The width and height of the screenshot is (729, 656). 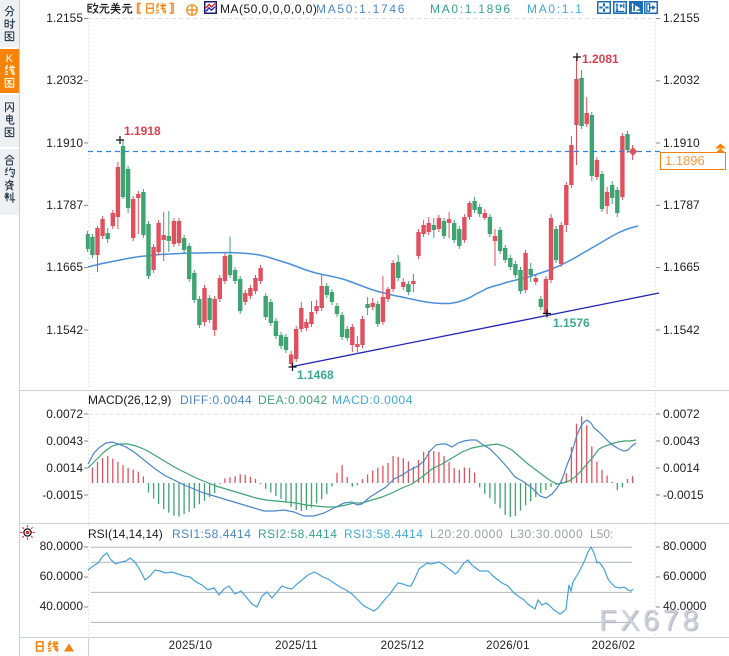 What do you see at coordinates (10, 59) in the screenshot?
I see `svg-text: K` at bounding box center [10, 59].